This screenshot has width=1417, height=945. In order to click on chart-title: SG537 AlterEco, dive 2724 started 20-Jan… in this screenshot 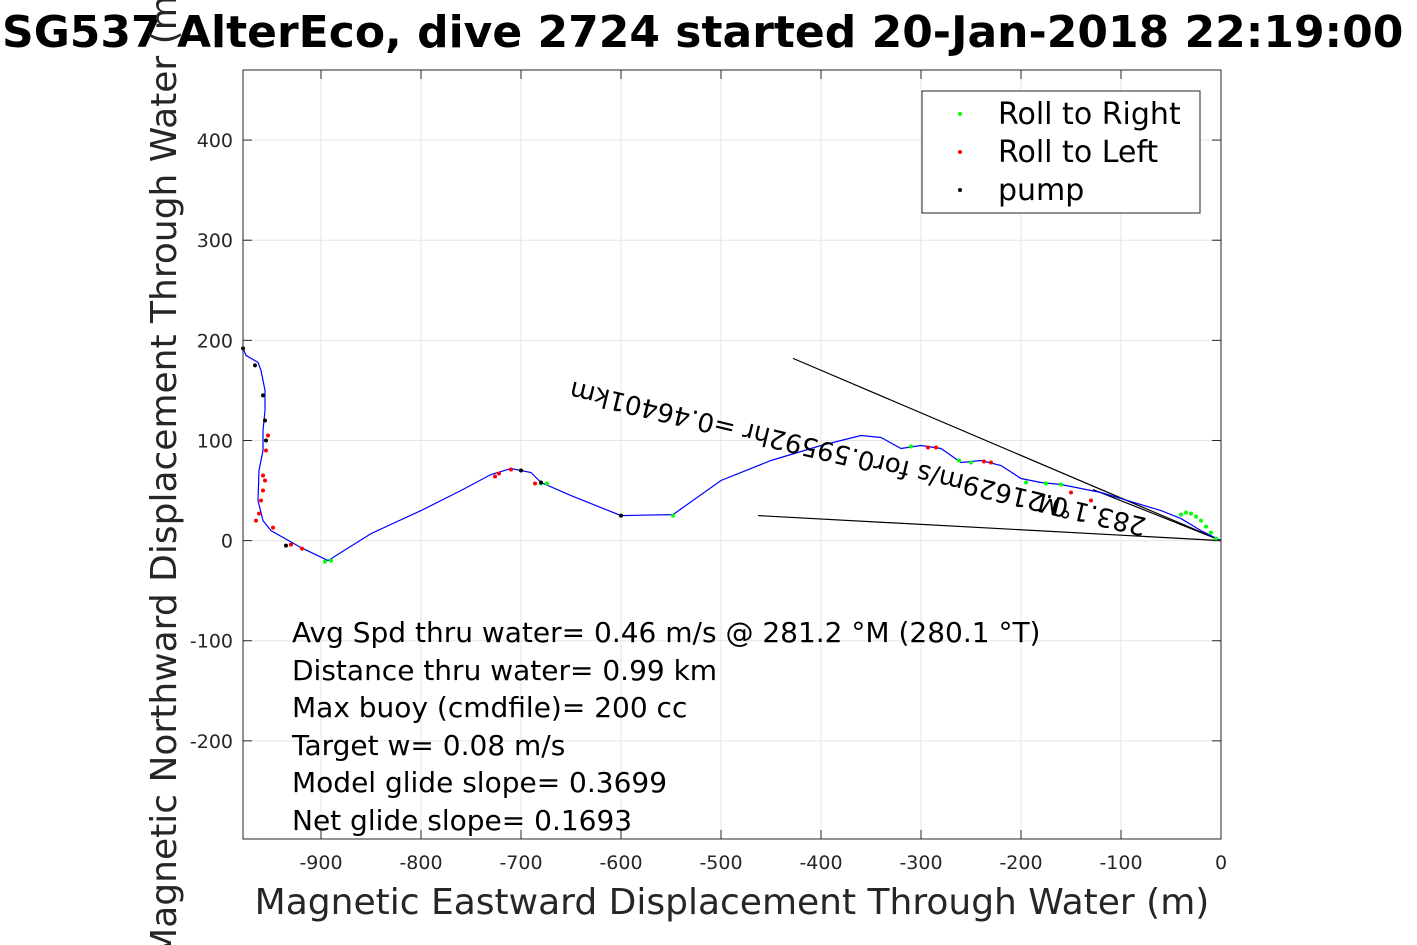, I will do `click(702, 32)`.